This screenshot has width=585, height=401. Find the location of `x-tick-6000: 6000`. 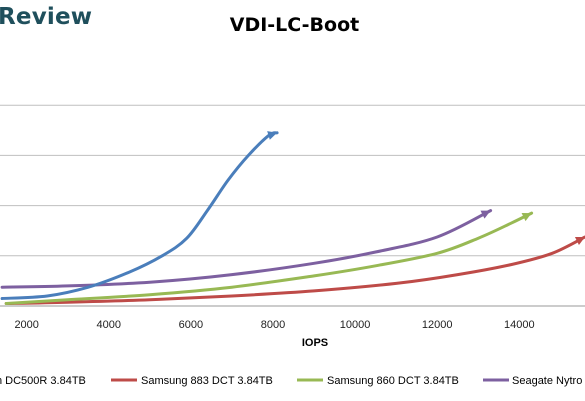

x-tick-6000: 6000 is located at coordinates (191, 325).